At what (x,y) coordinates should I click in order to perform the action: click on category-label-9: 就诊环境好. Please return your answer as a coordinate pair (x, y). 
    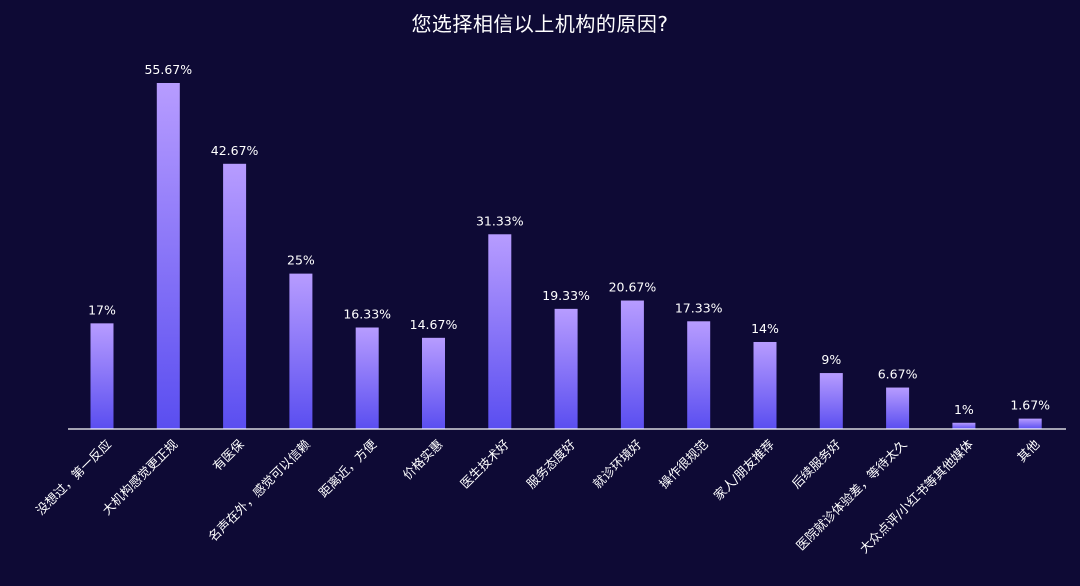
    Looking at the image, I should click on (617, 464).